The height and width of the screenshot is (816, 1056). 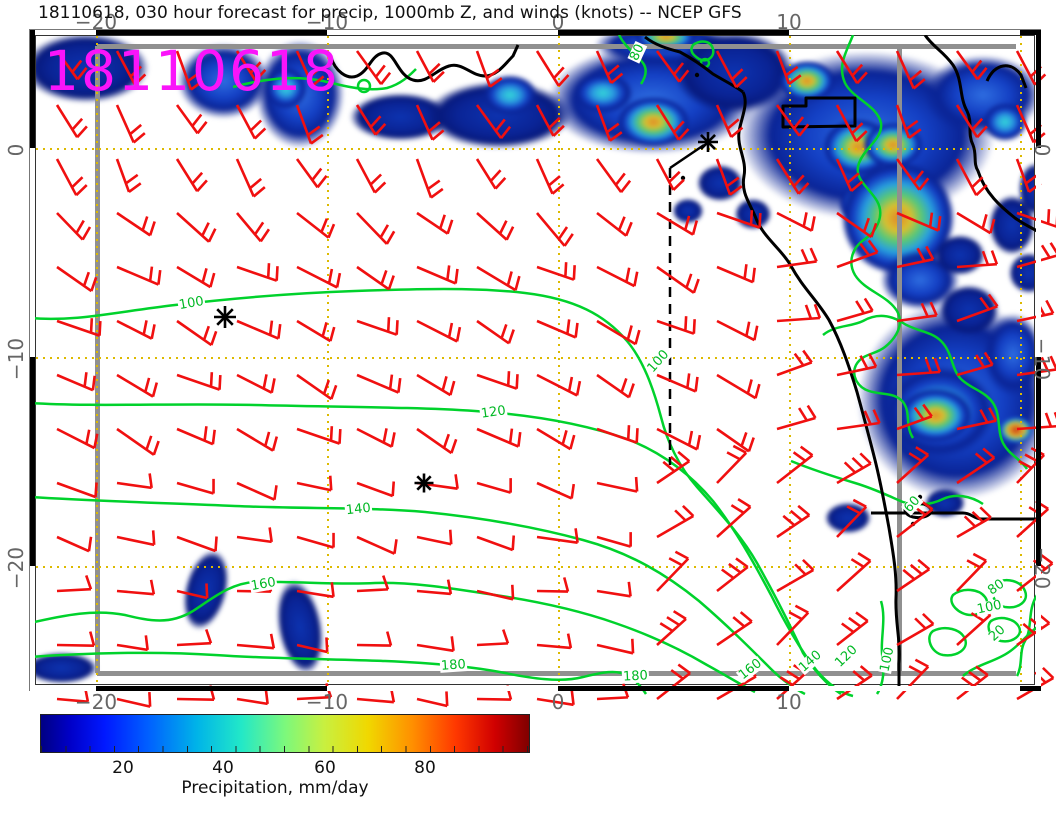 I want to click on run-timestamp-overlay: 18110618, so click(x=192, y=71).